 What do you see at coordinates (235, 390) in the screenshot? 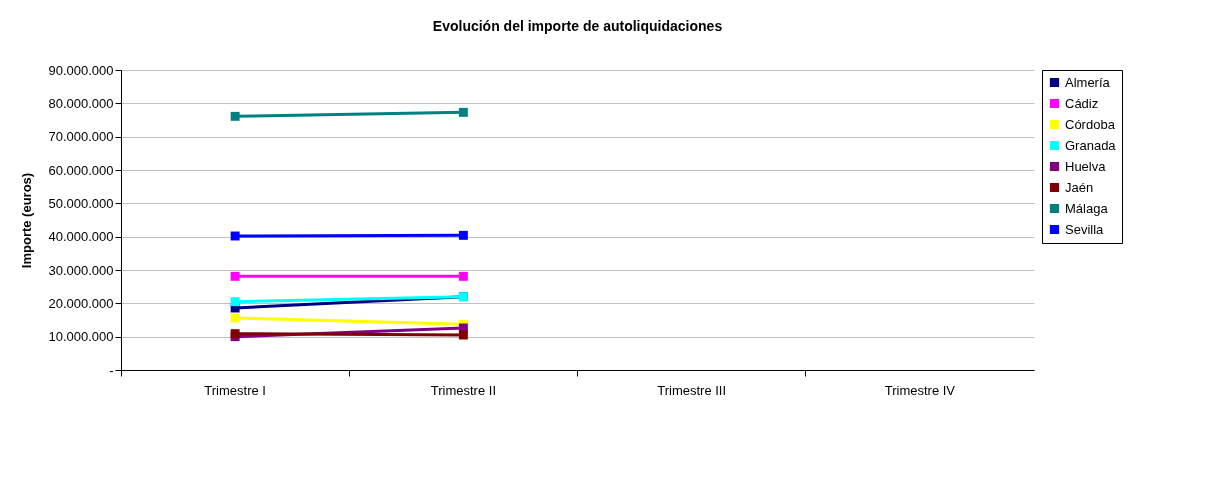
I see `x-tick-label: Trimestre I` at bounding box center [235, 390].